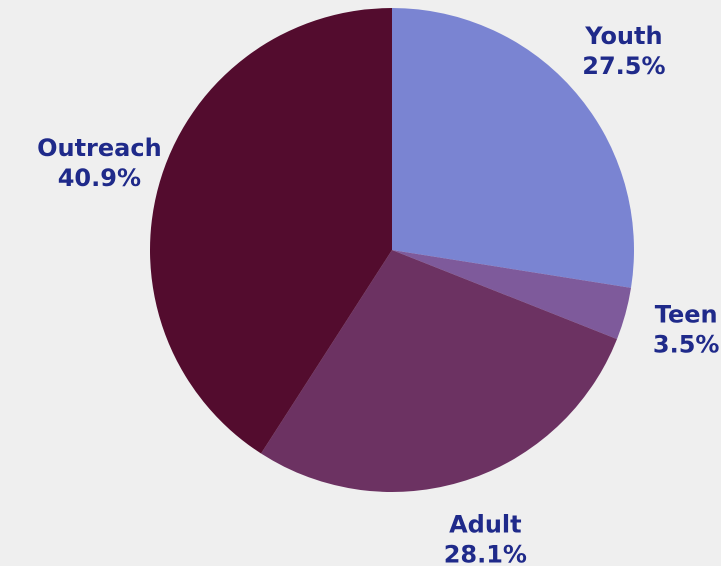 The image size is (721, 566). Describe the element at coordinates (686, 344) in the screenshot. I see `slice-value-label: 3.5%` at that location.